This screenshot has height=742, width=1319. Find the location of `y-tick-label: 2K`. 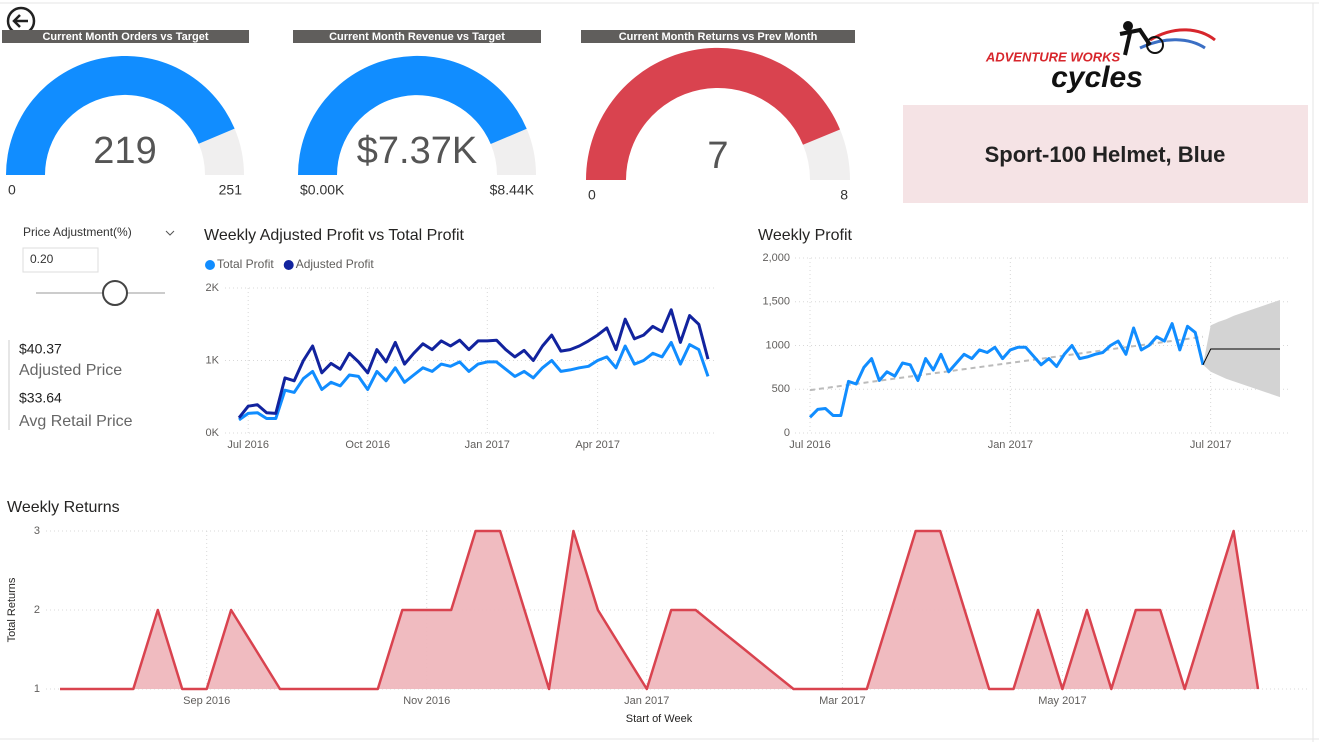

y-tick-label: 2K is located at coordinates (213, 288).